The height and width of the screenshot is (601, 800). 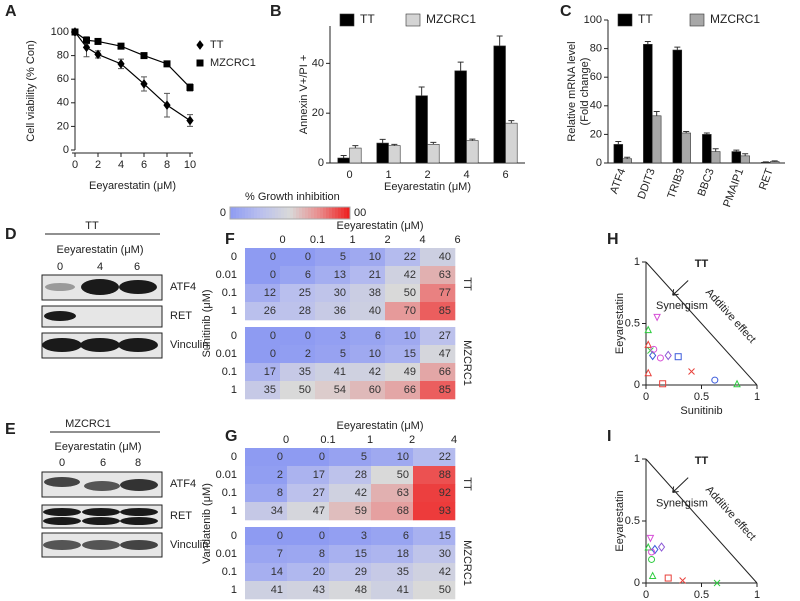 What do you see at coordinates (200, 45) in the screenshot?
I see `legend-marker` at bounding box center [200, 45].